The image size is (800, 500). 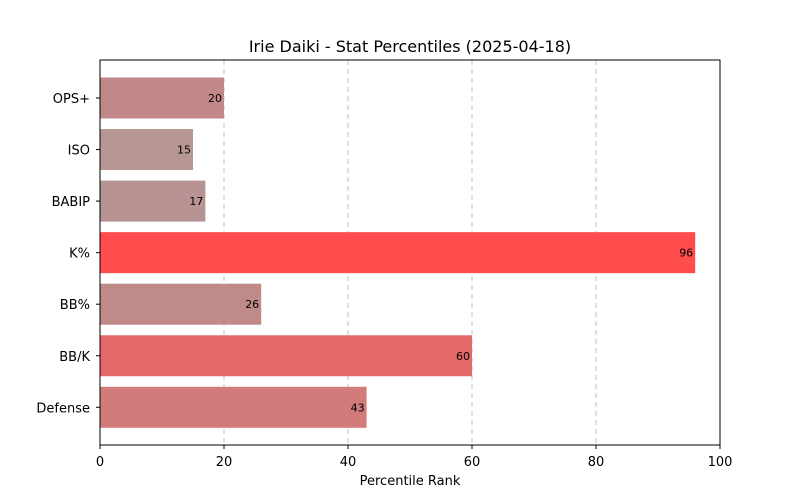 I want to click on data-label: 96, so click(x=686, y=253).